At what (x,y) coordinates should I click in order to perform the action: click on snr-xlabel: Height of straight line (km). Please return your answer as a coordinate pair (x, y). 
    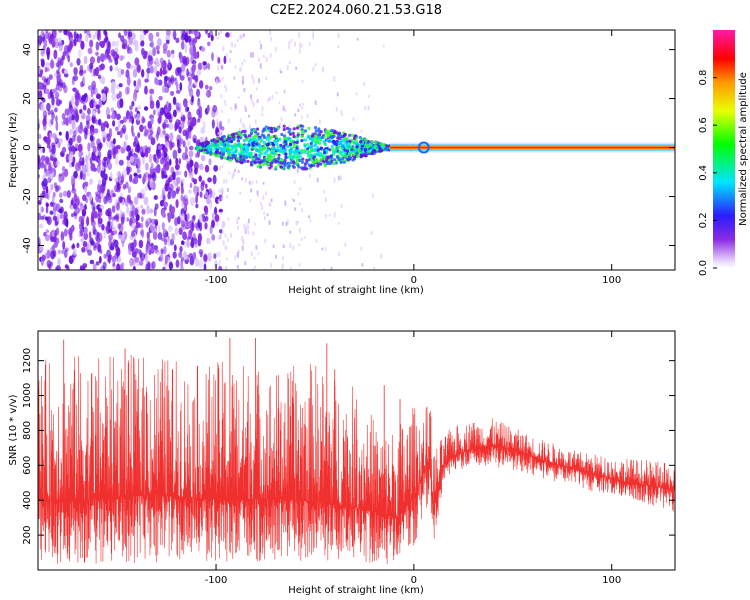
    Looking at the image, I should click on (356, 590).